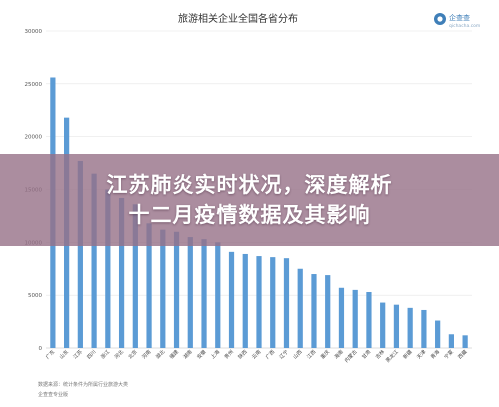 This screenshot has height=407, width=499. Describe the element at coordinates (396, 326) in the screenshot. I see `bar-黑龙江` at that location.